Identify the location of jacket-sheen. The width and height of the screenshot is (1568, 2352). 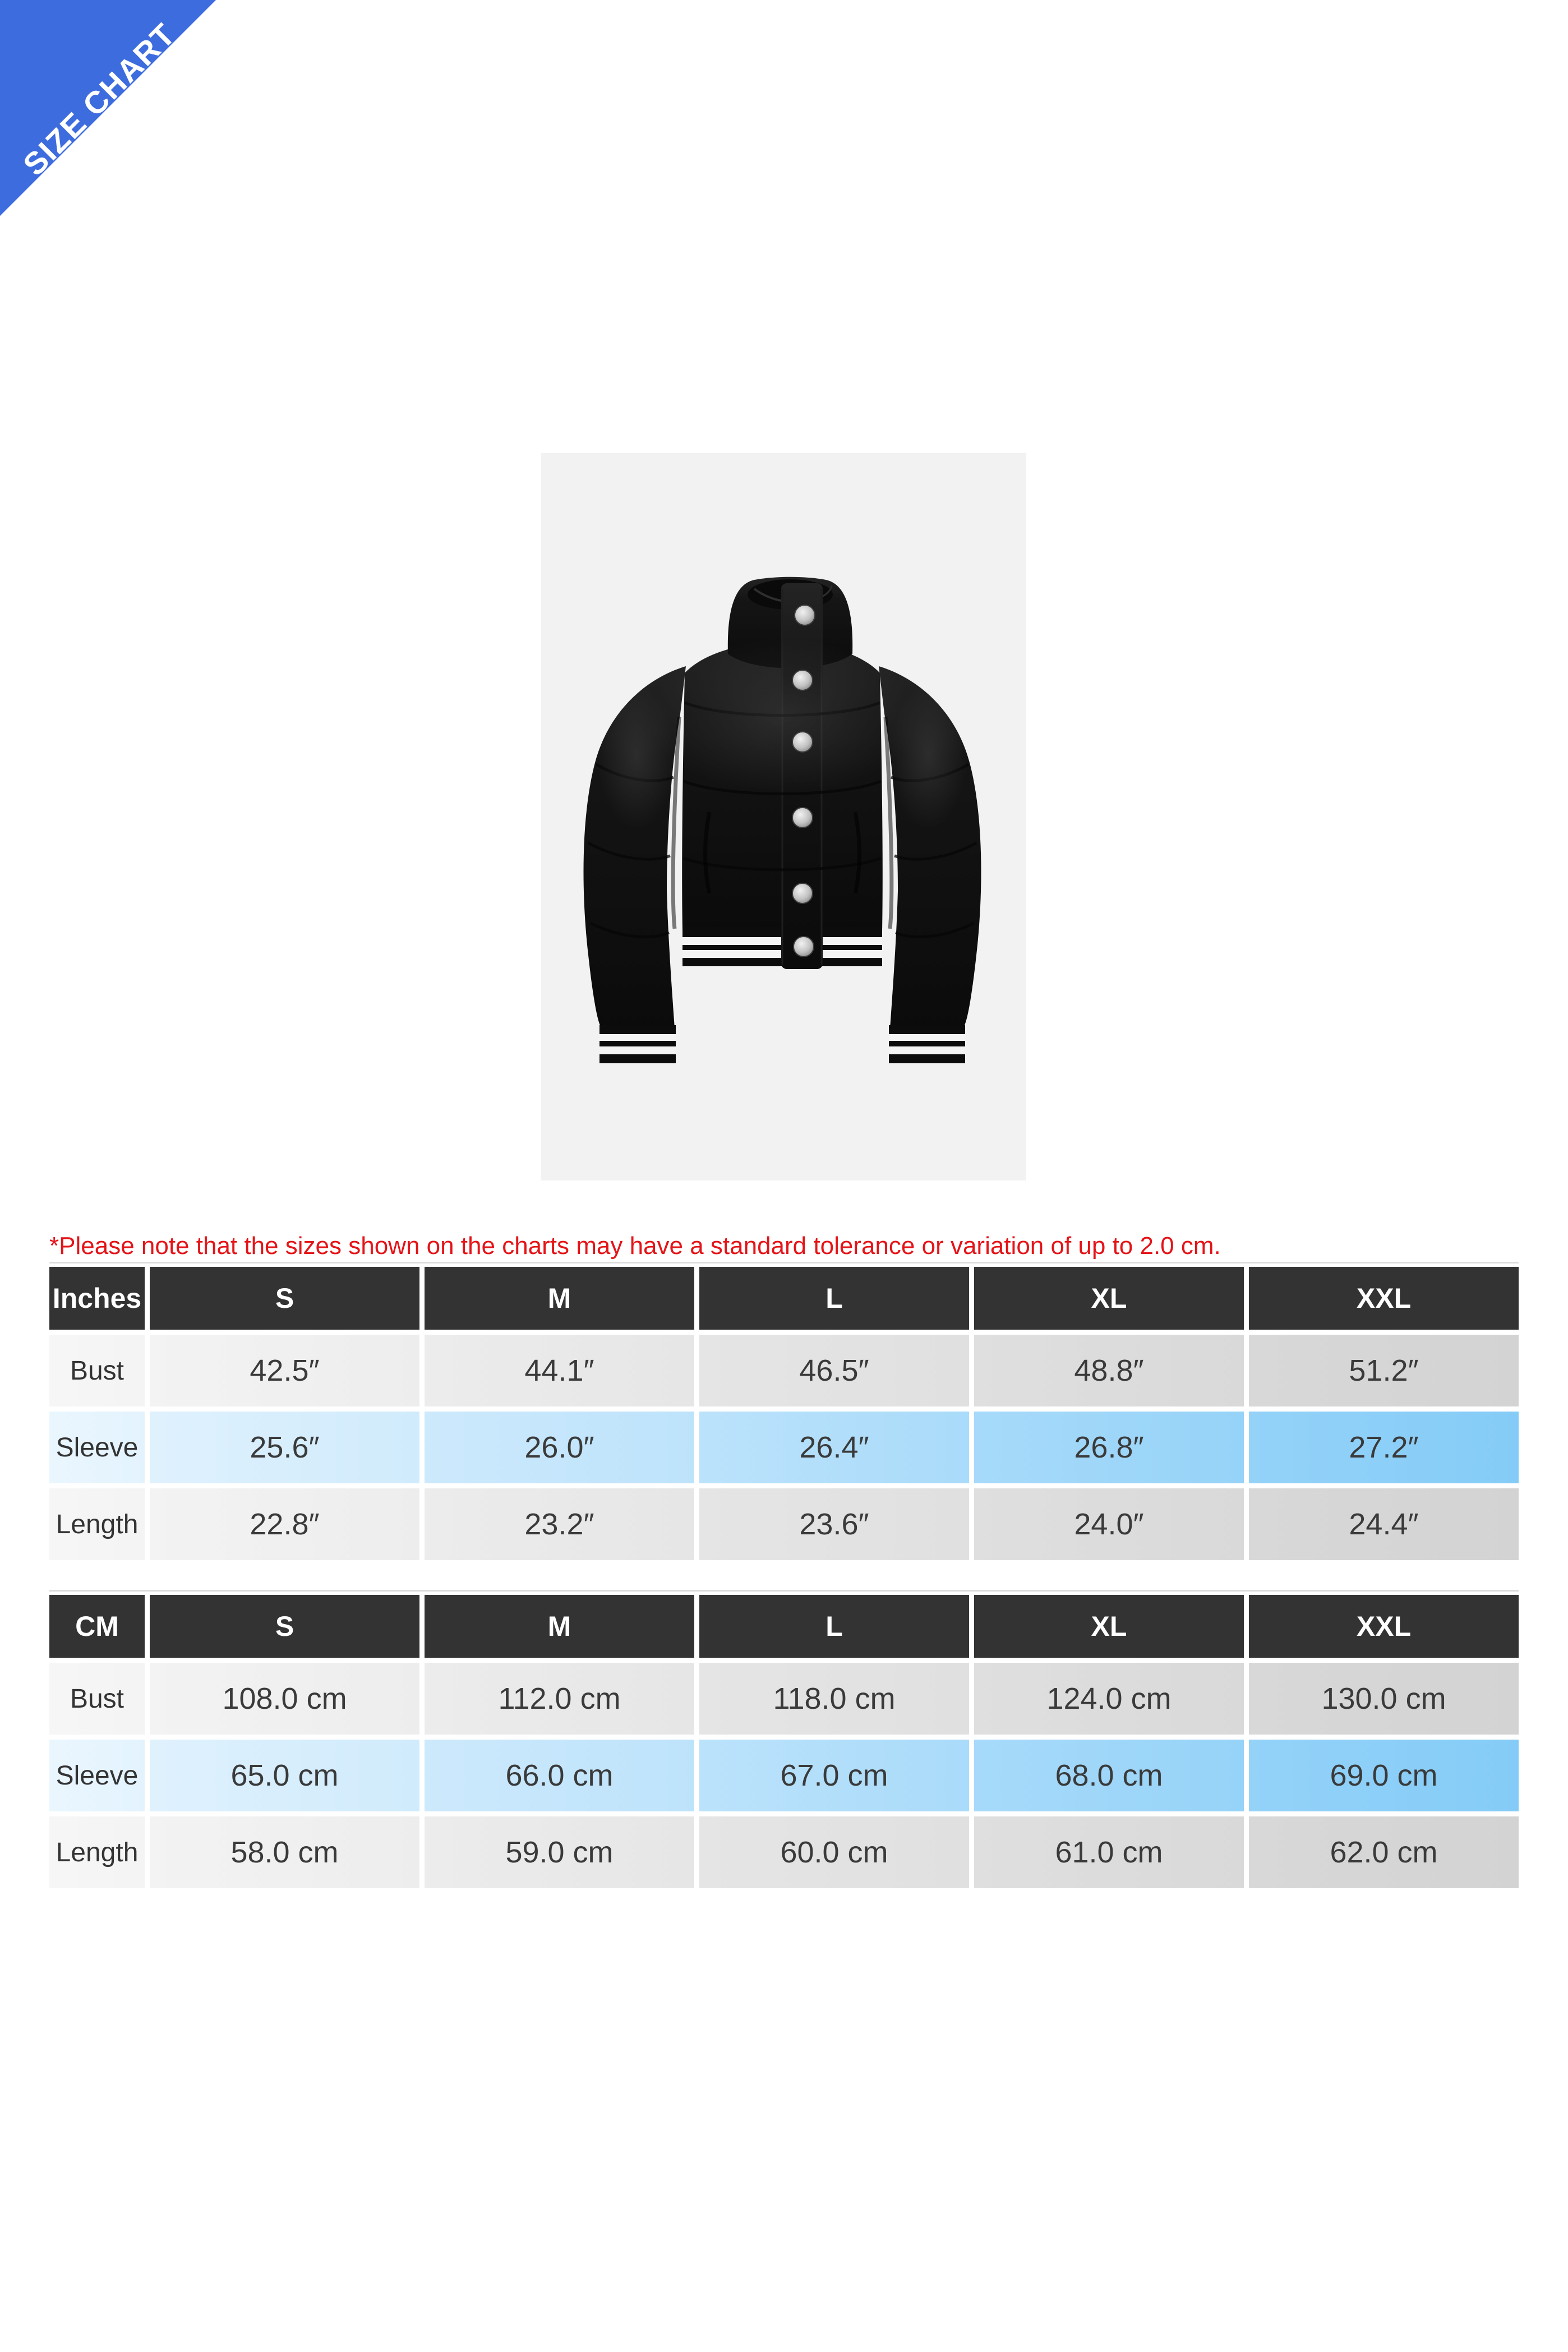
(782, 716).